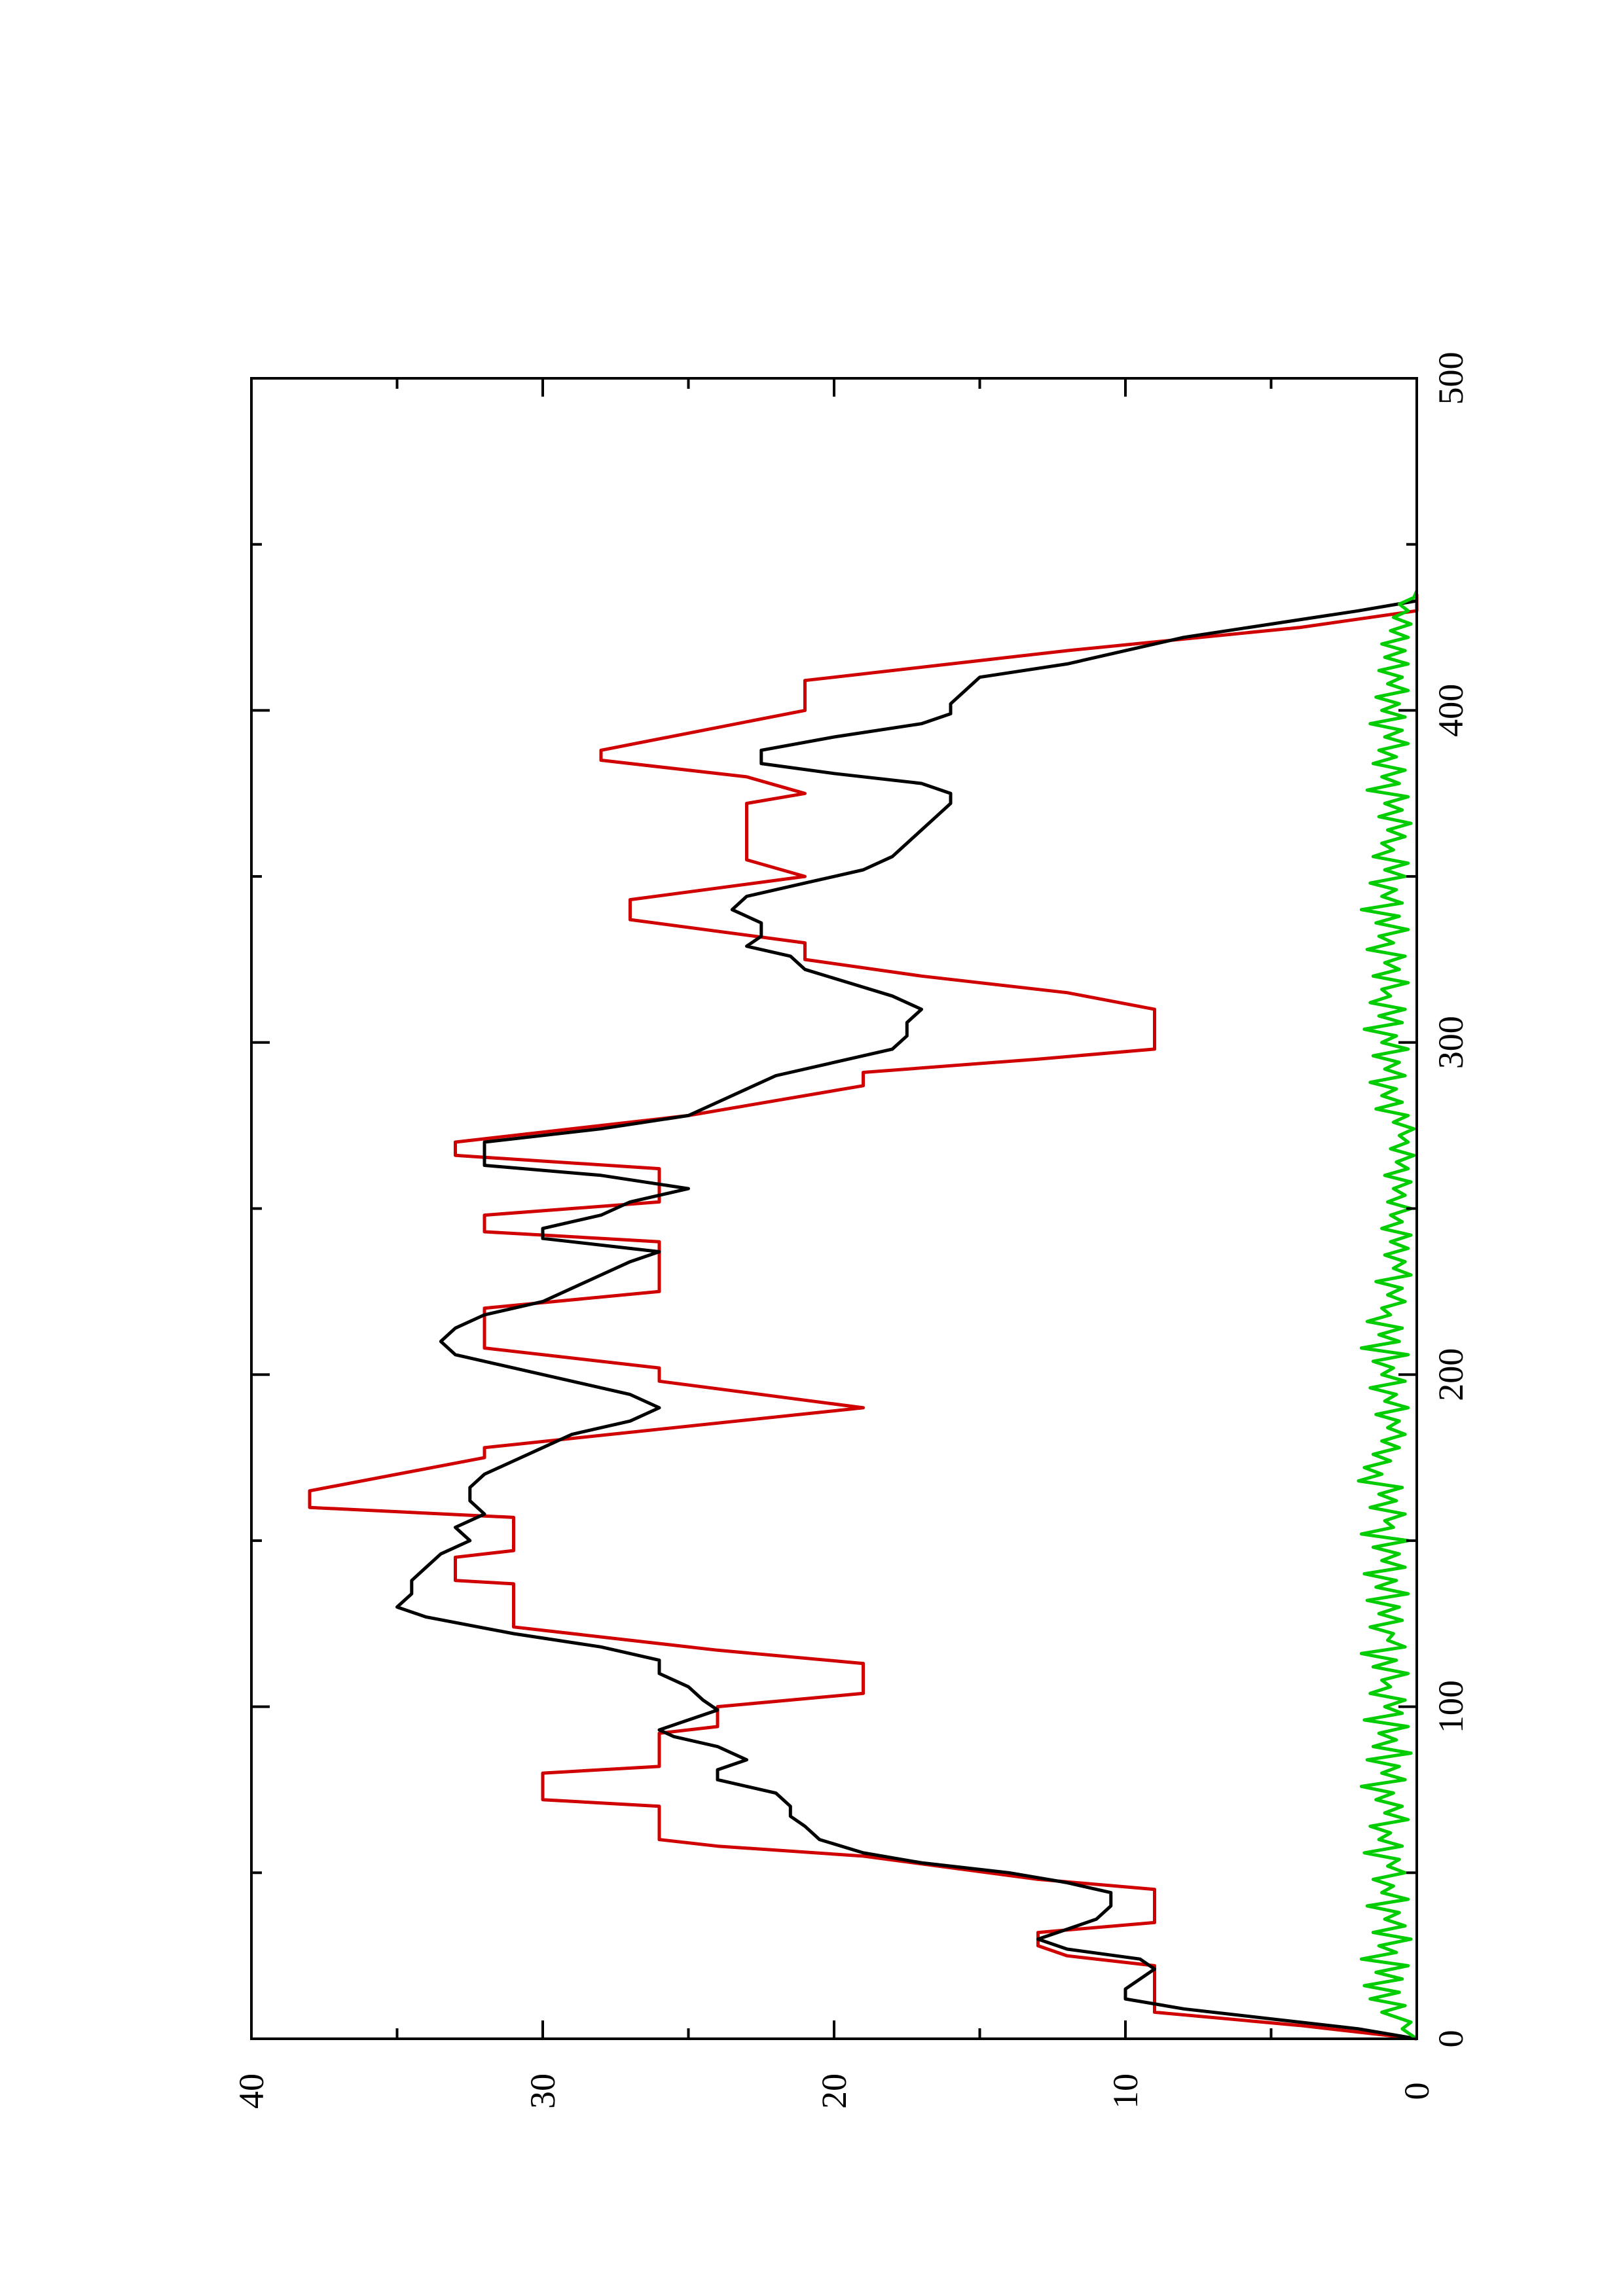 The width and height of the screenshot is (1623, 2296). I want to click on y-tick-label: 40, so click(251, 2091).